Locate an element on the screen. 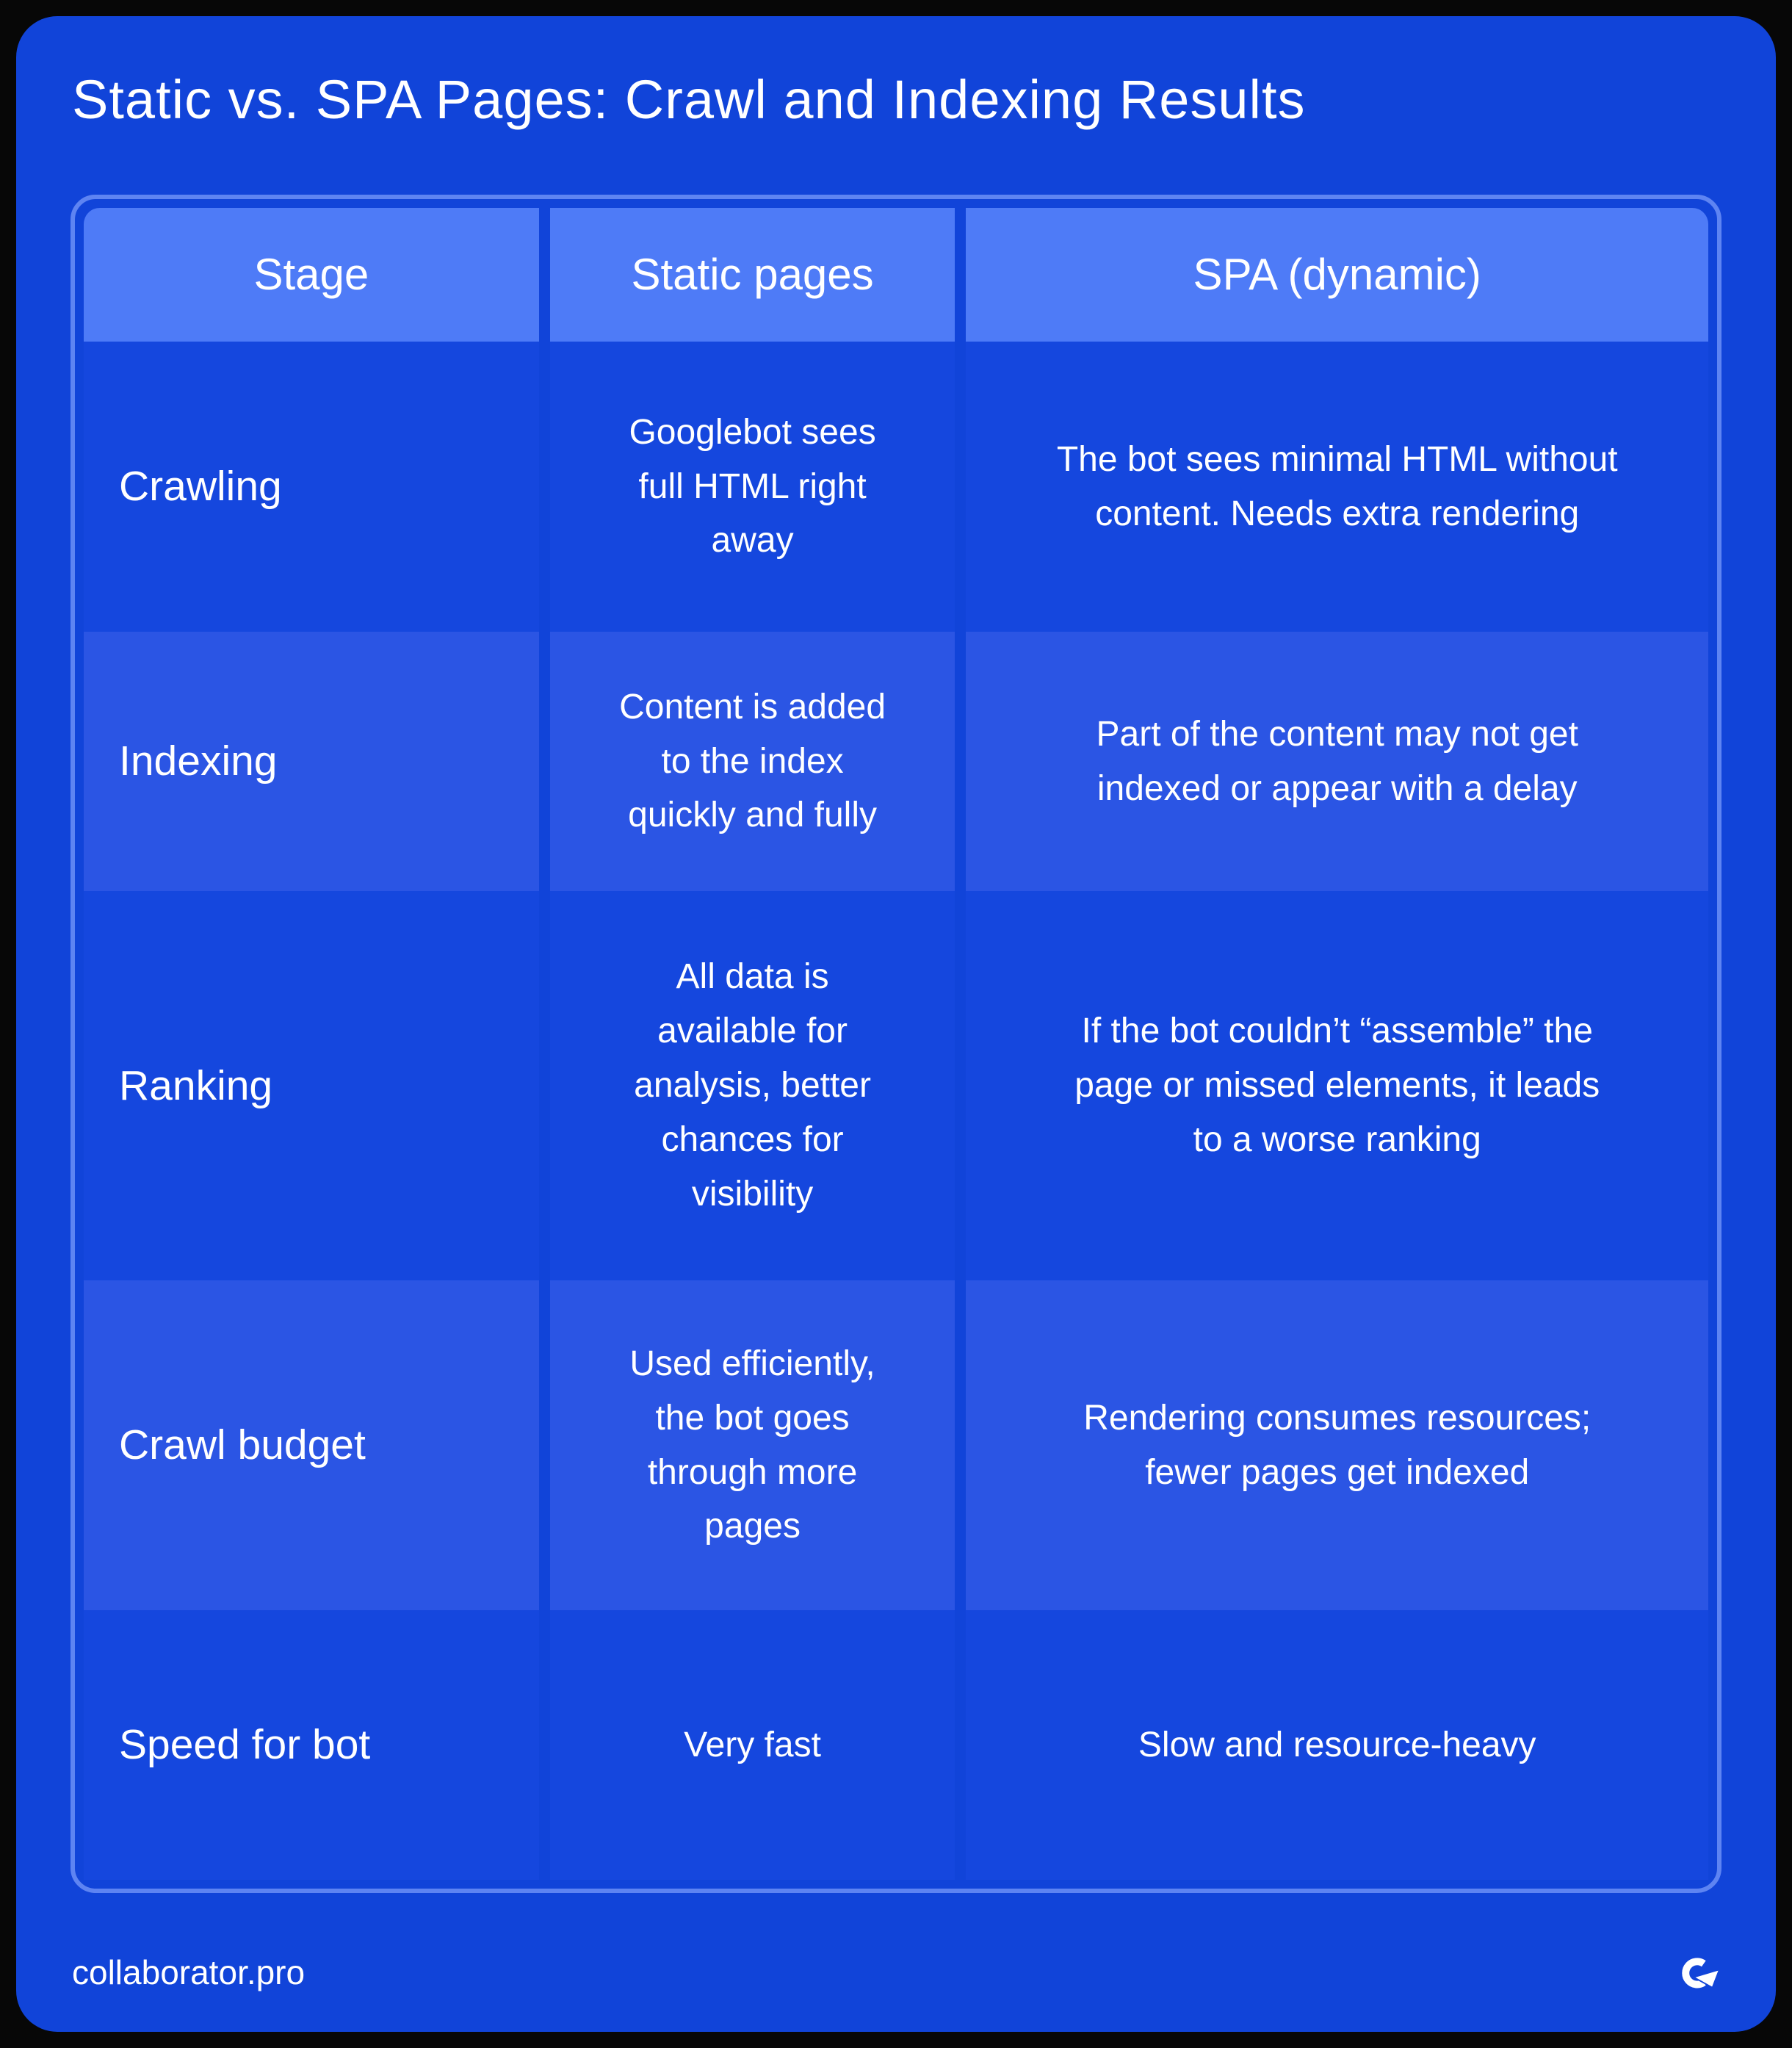  row-crawling-stage-cell: Crawling is located at coordinates (311, 487).